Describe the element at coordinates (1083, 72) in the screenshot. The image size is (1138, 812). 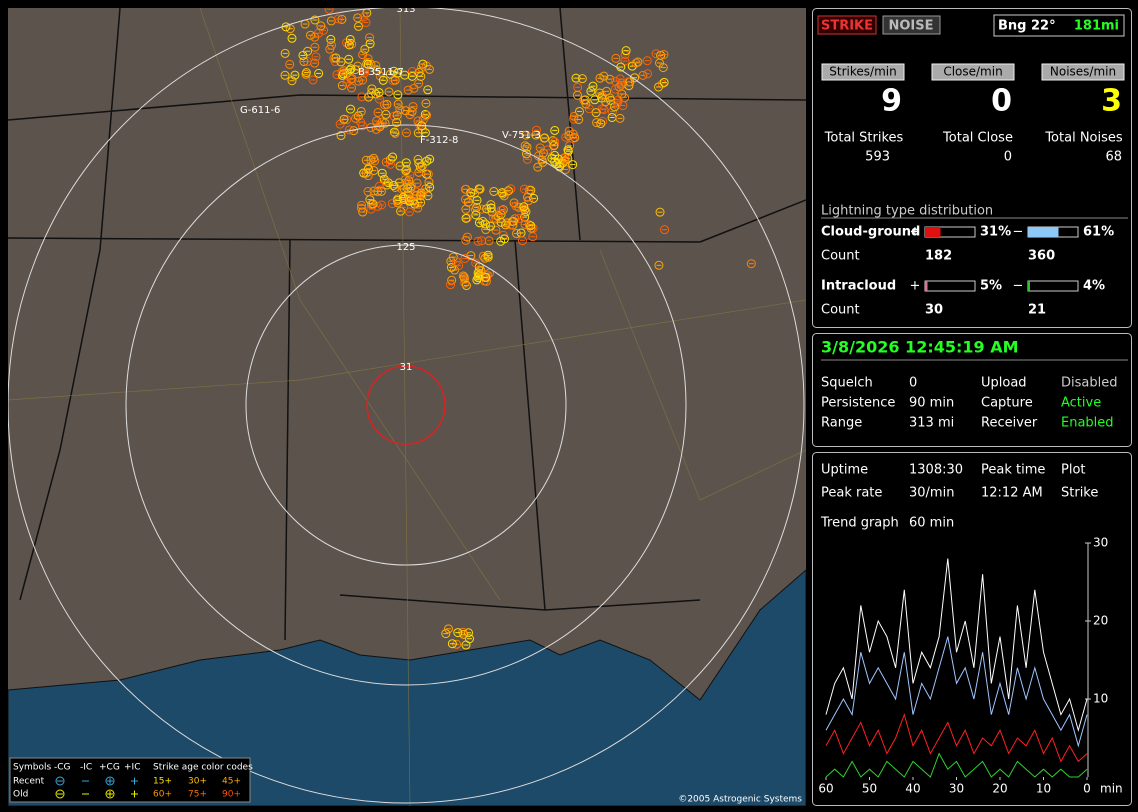
I see `rate-label: Noises/min` at that location.